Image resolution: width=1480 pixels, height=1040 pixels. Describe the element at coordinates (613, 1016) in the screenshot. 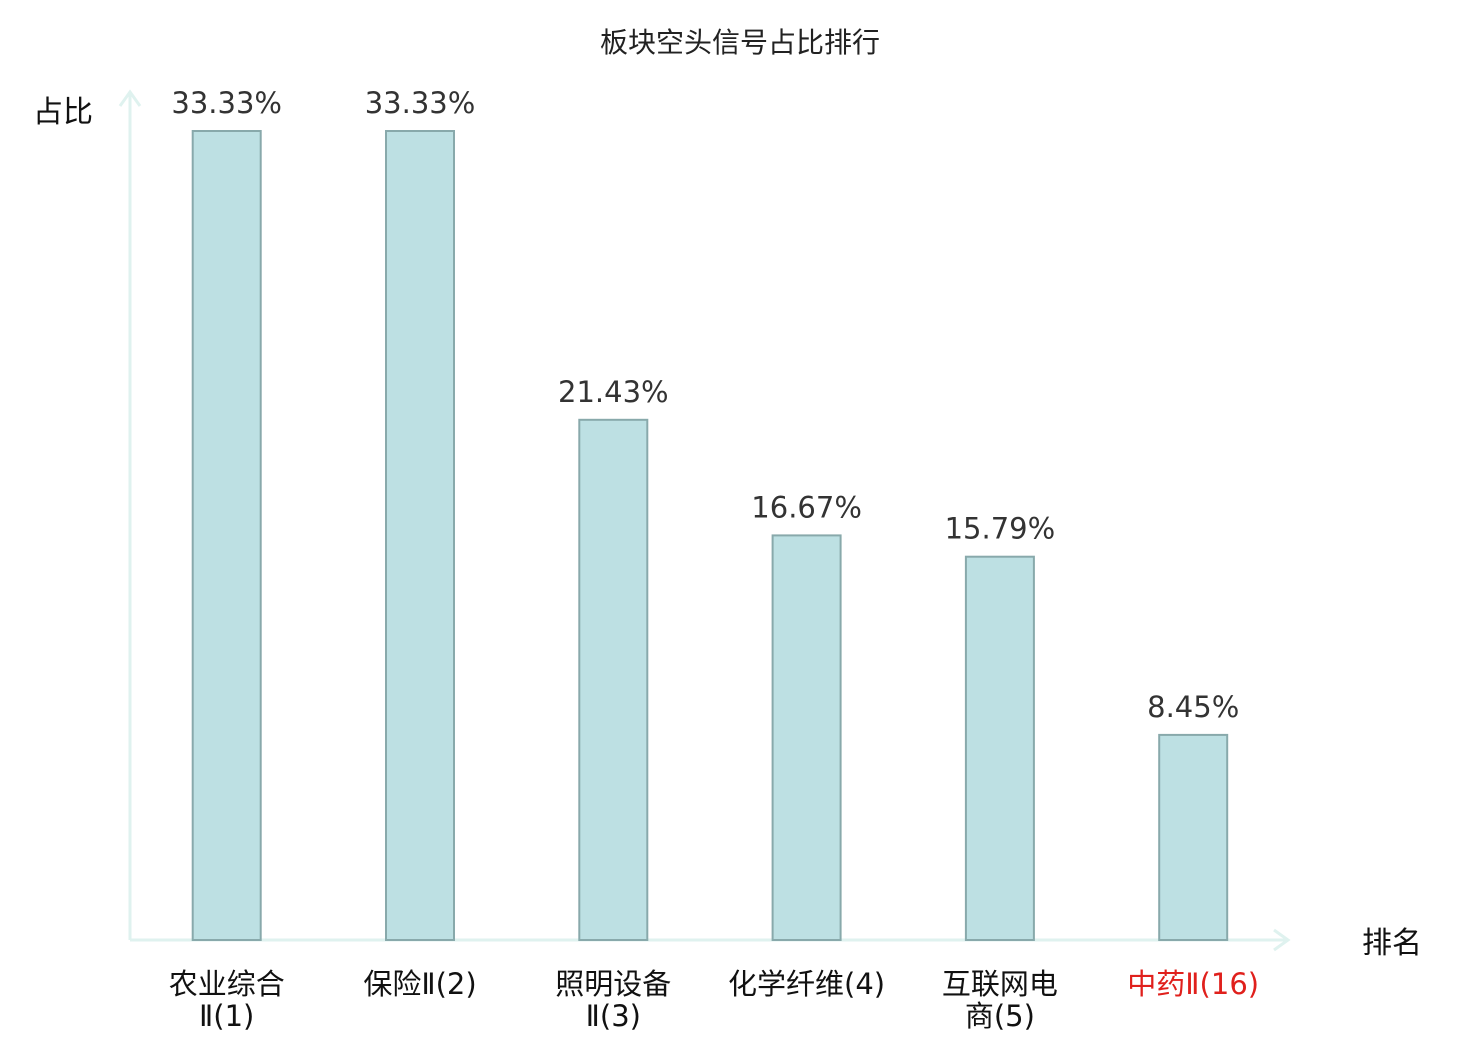

I see `tick-label: Ⅱ(3)` at that location.